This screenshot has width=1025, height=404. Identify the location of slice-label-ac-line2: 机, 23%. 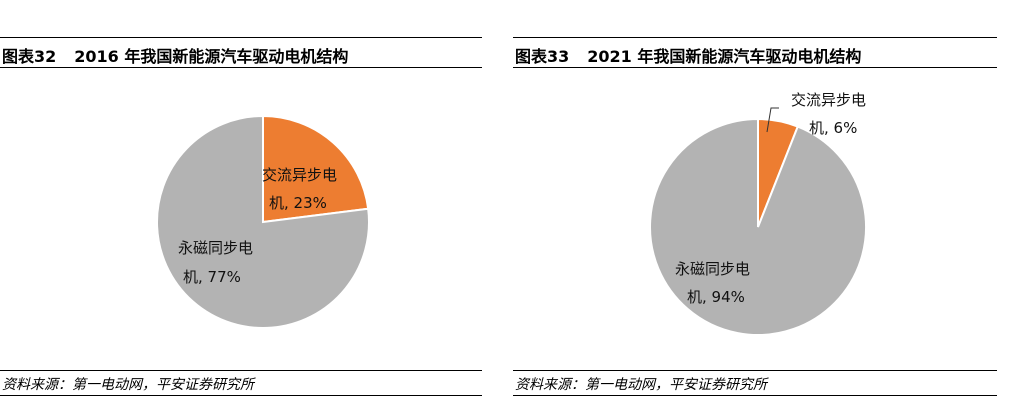
(298, 203).